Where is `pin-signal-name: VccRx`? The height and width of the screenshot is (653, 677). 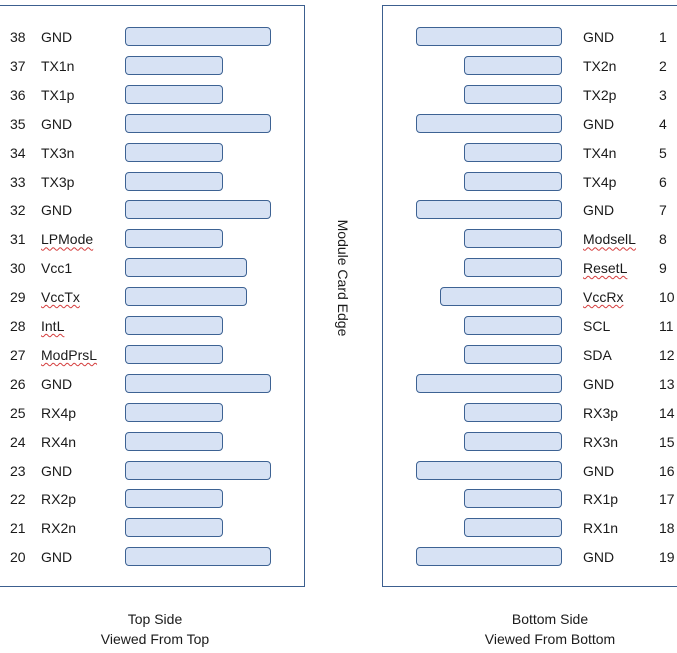 pin-signal-name: VccRx is located at coordinates (603, 297).